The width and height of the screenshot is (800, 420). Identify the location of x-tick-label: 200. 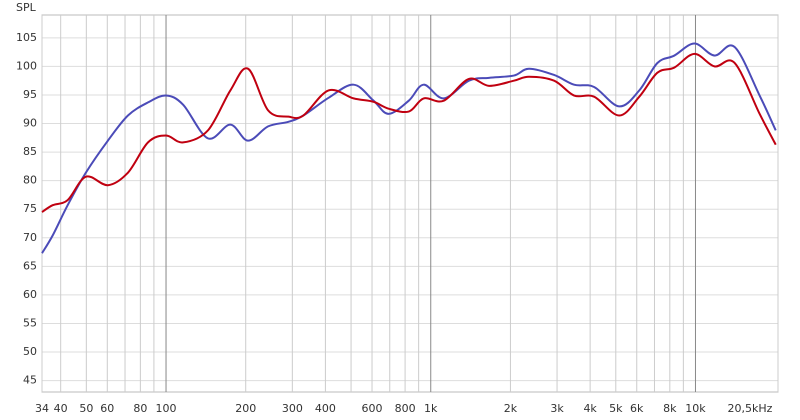
(245, 408).